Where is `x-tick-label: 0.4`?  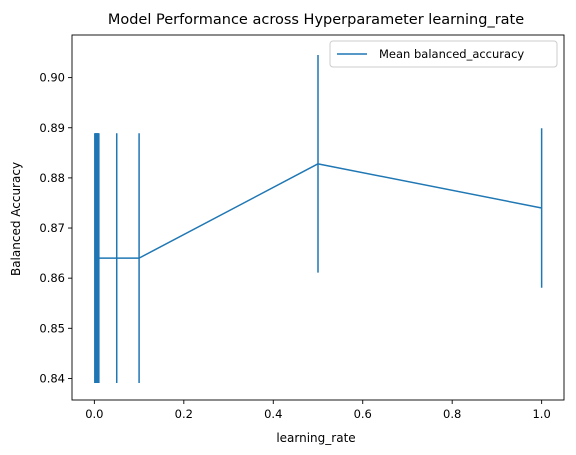
x-tick-label: 0.4 is located at coordinates (273, 414).